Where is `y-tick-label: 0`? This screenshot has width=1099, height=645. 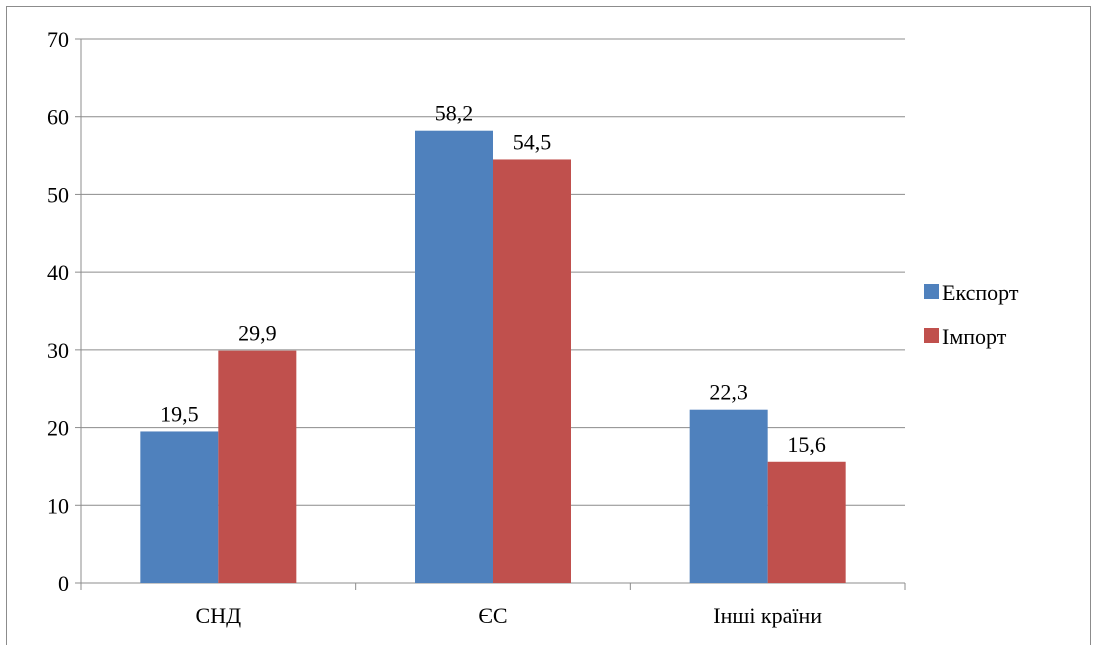
y-tick-label: 0 is located at coordinates (63, 583).